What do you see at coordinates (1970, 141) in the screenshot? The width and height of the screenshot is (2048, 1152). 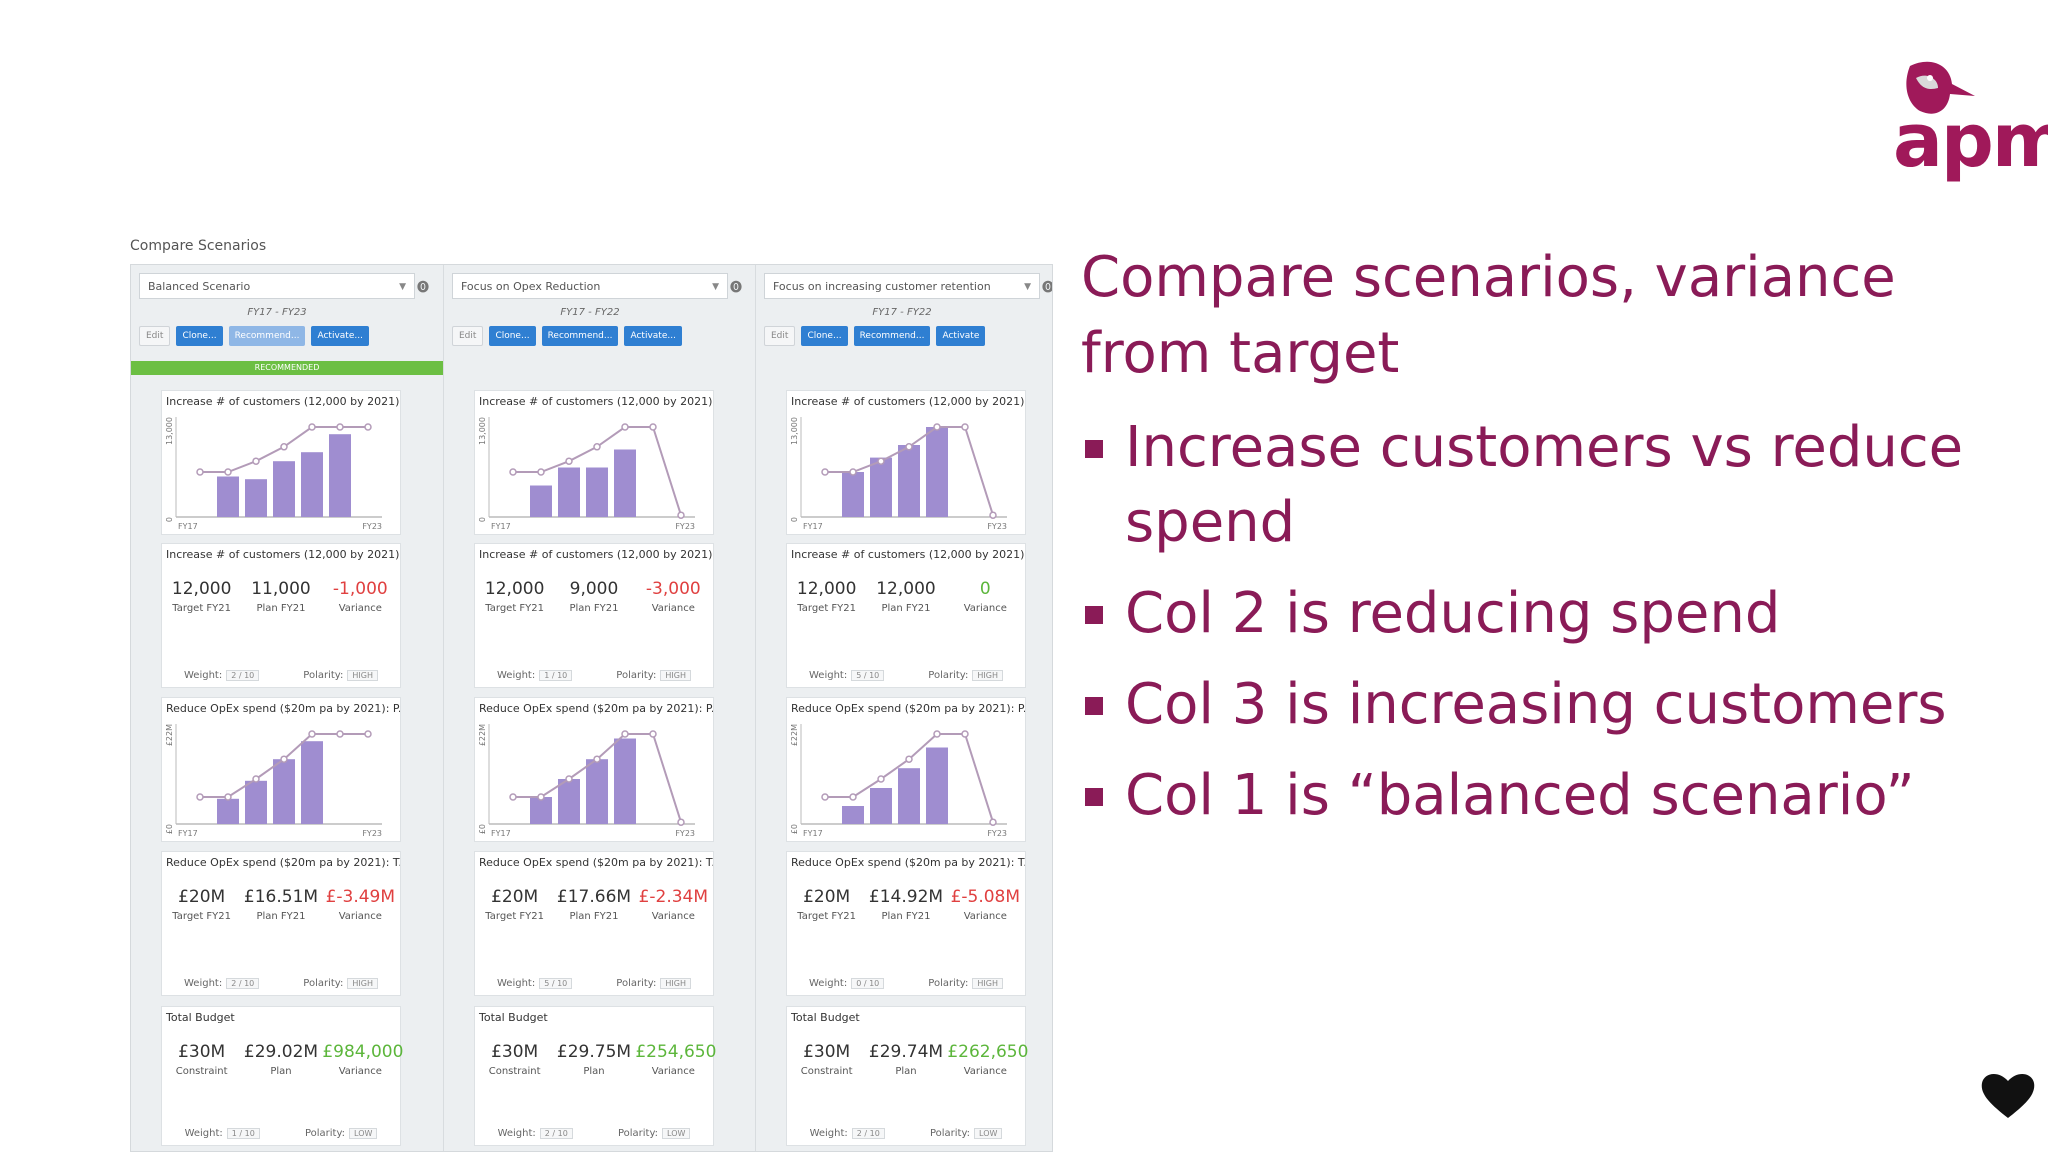 I see `apm-logo-text: apm` at bounding box center [1970, 141].